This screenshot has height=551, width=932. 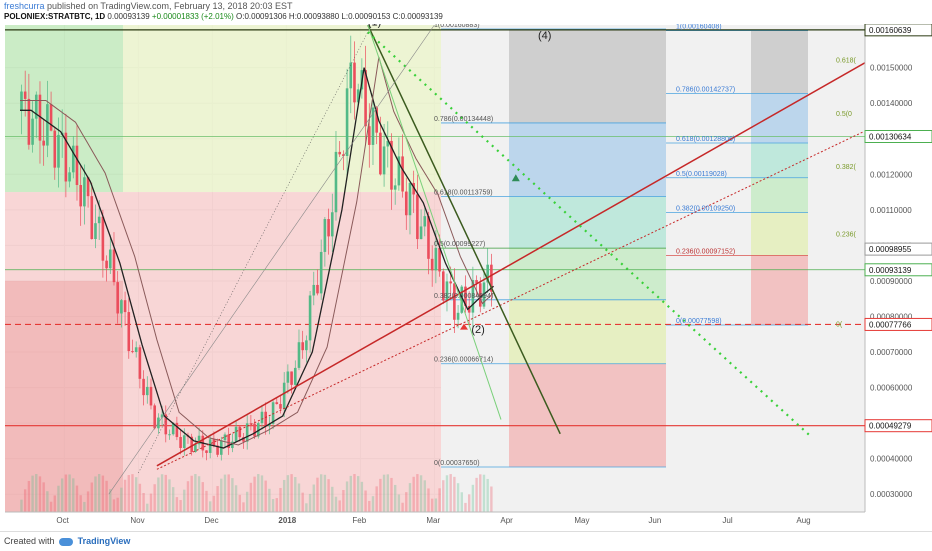 I want to click on falling-trendline-light, so click(x=434, y=222).